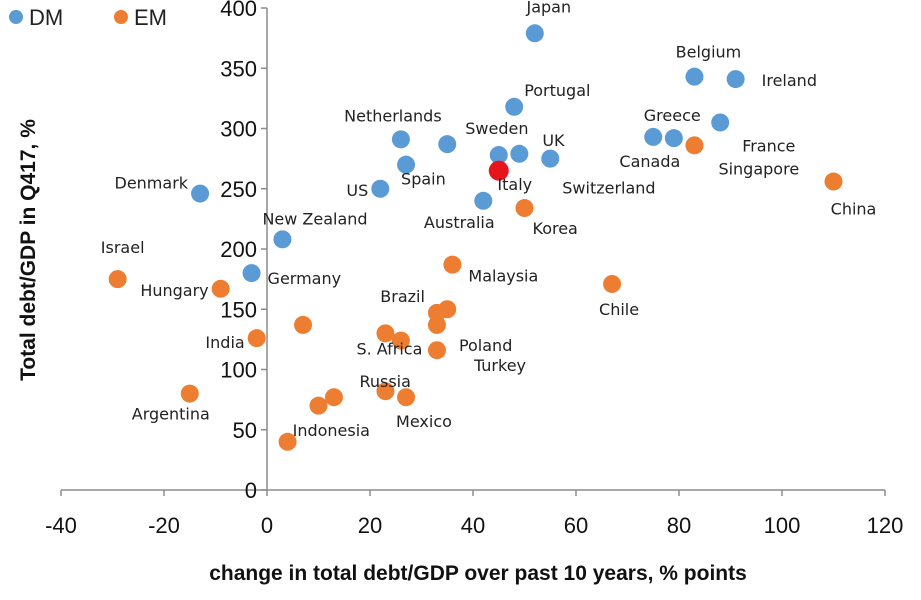 The height and width of the screenshot is (600, 921). Describe the element at coordinates (498, 170) in the screenshot. I see `highlight-marker` at that location.